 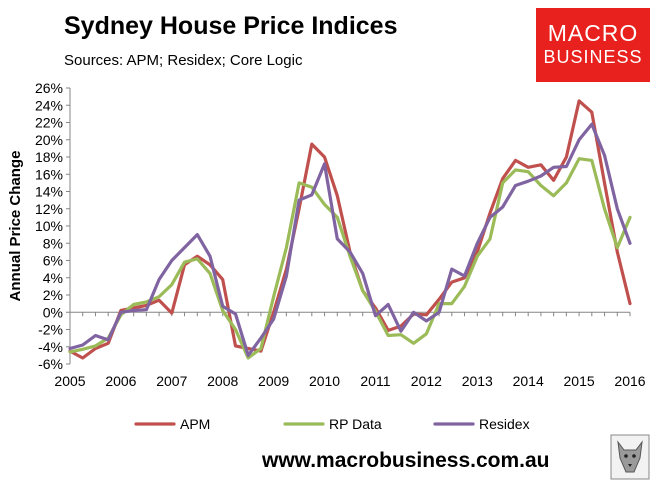 What do you see at coordinates (53, 295) in the screenshot?
I see `y-tick-label: 2%` at bounding box center [53, 295].